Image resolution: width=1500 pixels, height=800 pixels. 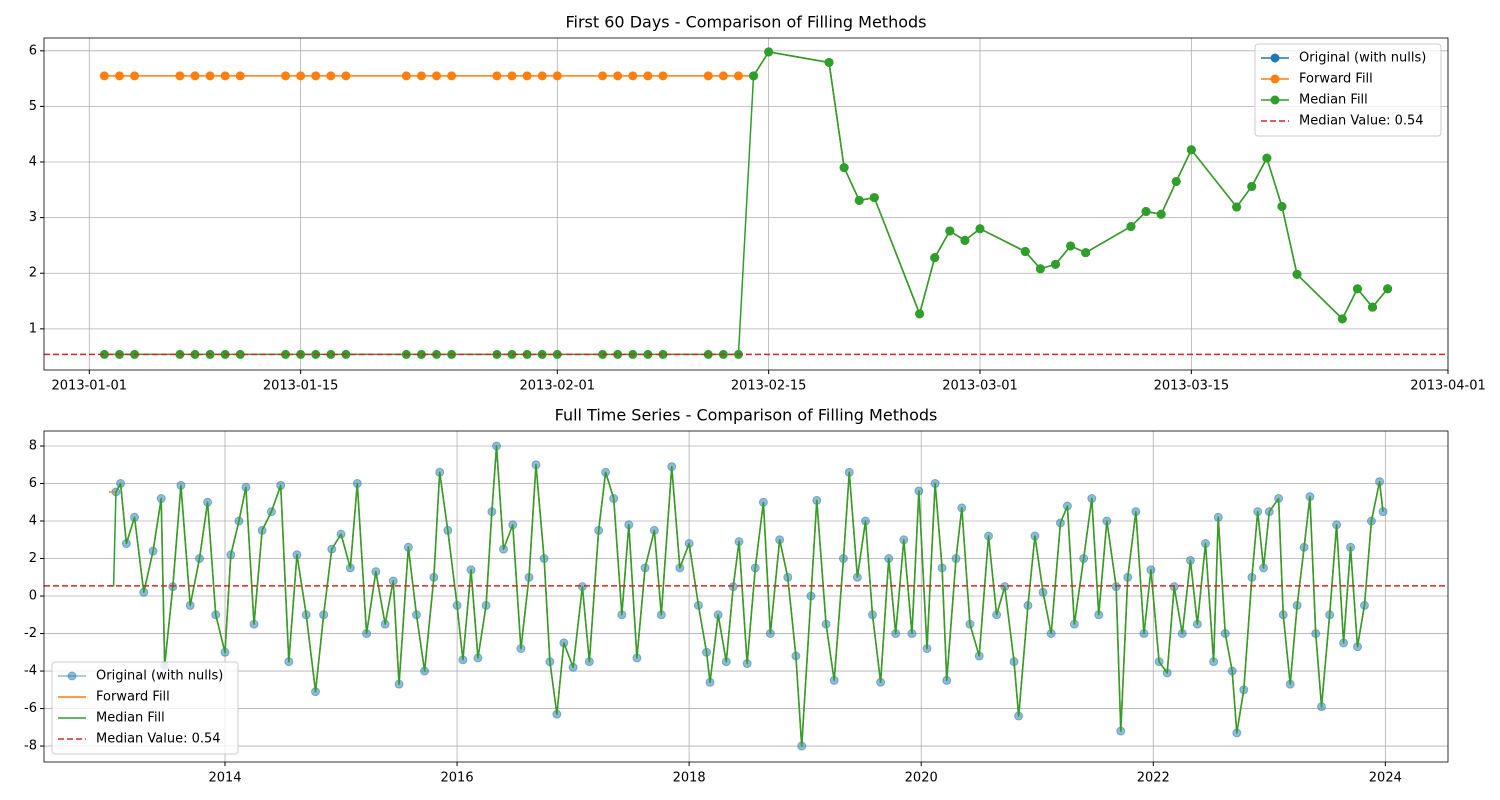 I want to click on y-tick-label: -6, so click(x=30, y=708).